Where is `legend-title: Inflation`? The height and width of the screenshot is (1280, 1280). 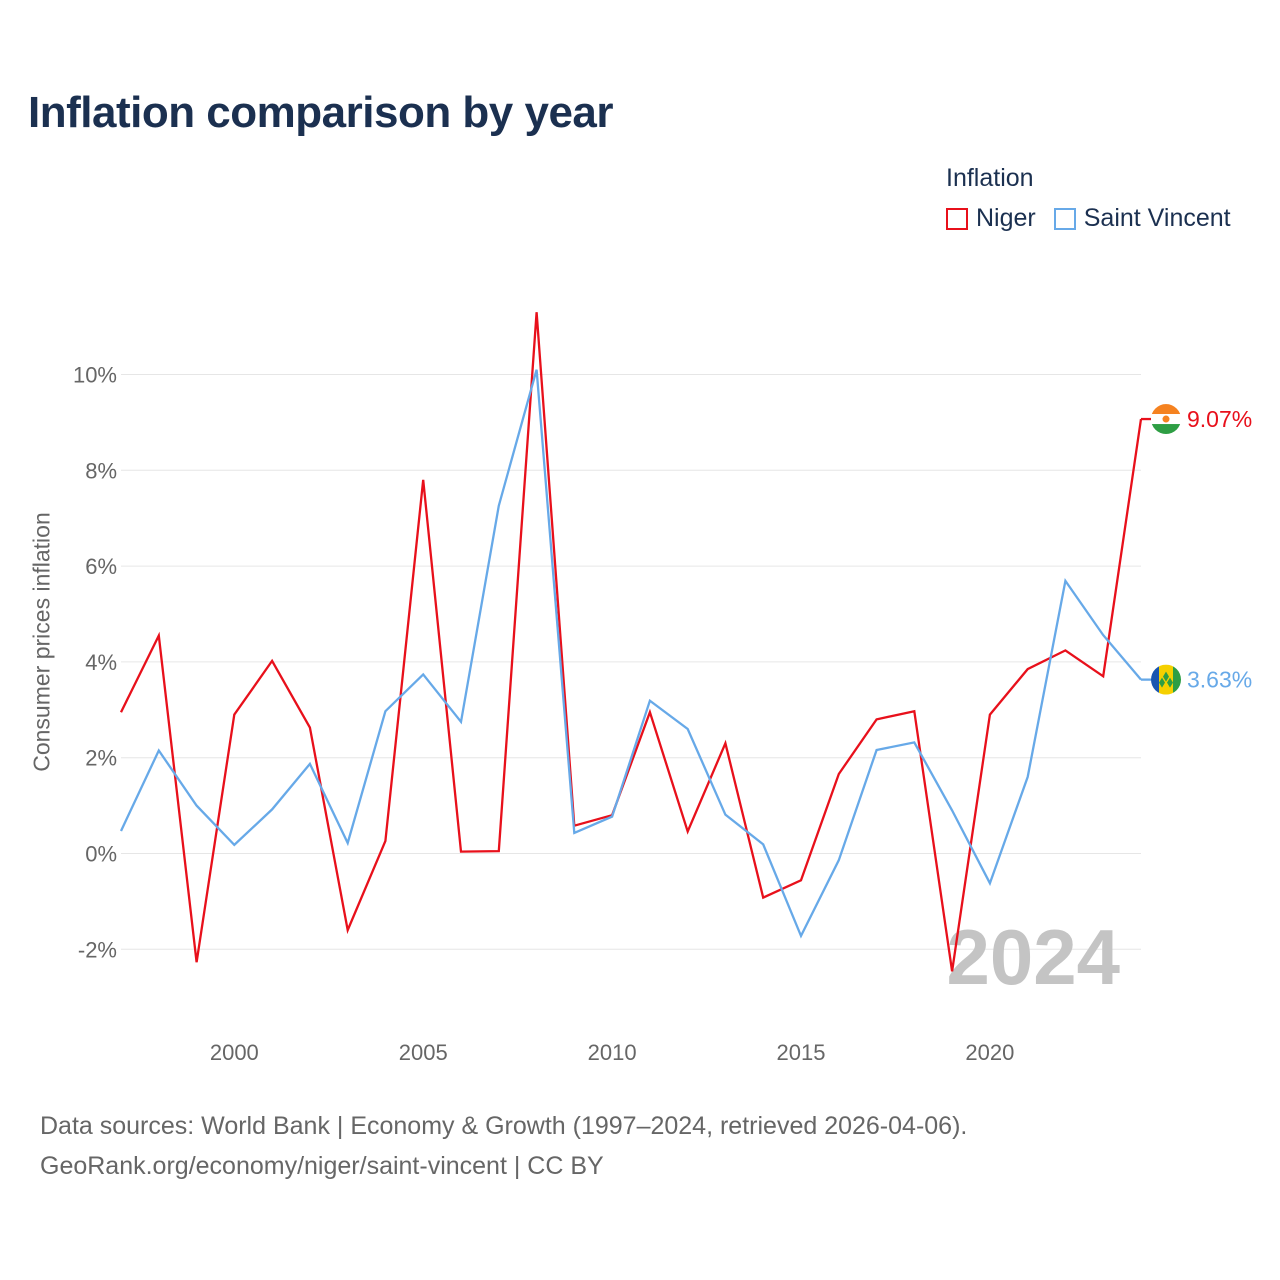 legend-title: Inflation is located at coordinates (990, 178).